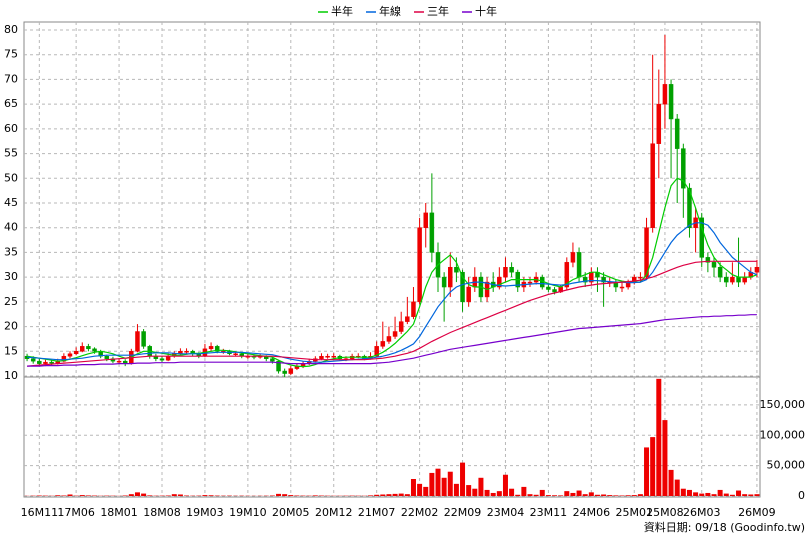 The height and width of the screenshot is (544, 808). Describe the element at coordinates (11, 227) in the screenshot. I see `y-tick-label: 40` at that location.